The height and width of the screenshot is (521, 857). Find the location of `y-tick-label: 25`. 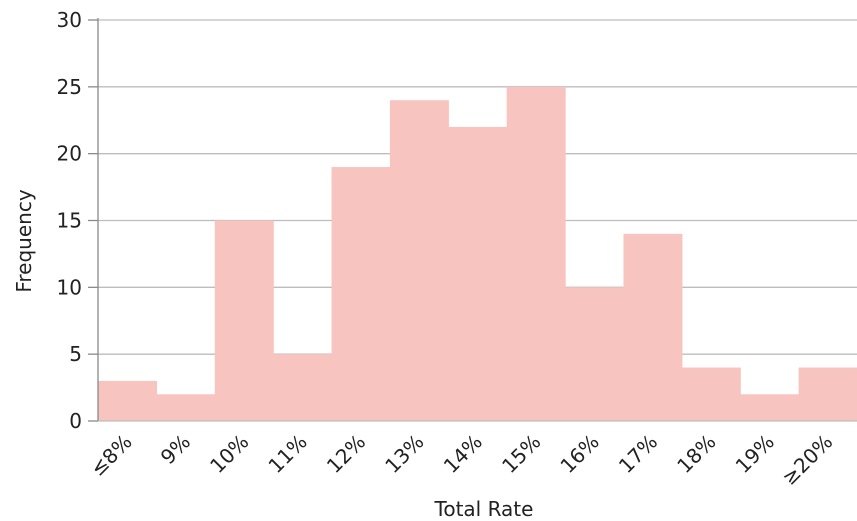

y-tick-label: 25 is located at coordinates (69, 87).